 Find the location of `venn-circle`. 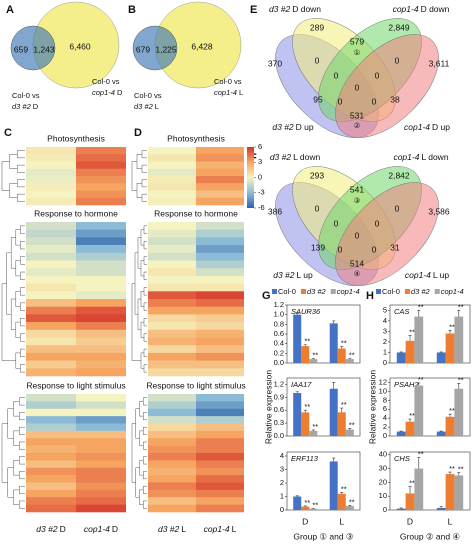

venn-circle is located at coordinates (155, 48).